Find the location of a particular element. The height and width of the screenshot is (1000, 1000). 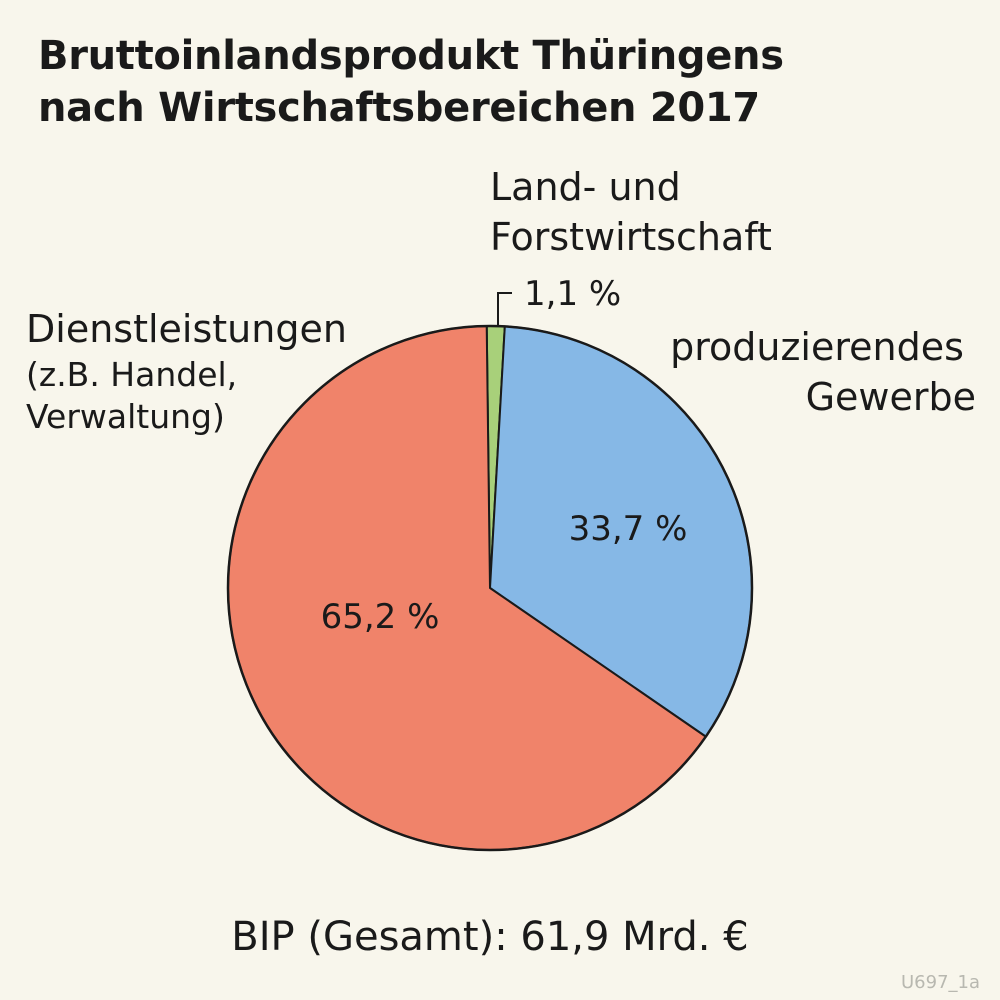

value-label-produzierendes-gewerbe: 33,7 % is located at coordinates (628, 529).